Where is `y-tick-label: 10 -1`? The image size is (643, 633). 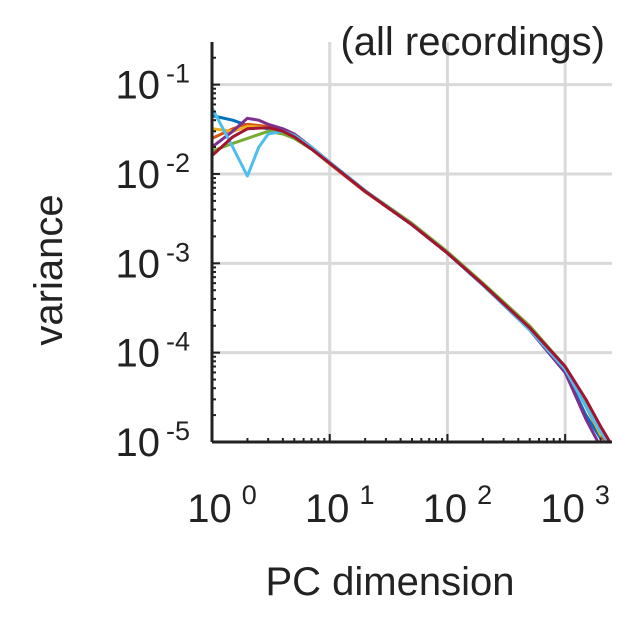
y-tick-label: 10 -1 is located at coordinates (152, 83).